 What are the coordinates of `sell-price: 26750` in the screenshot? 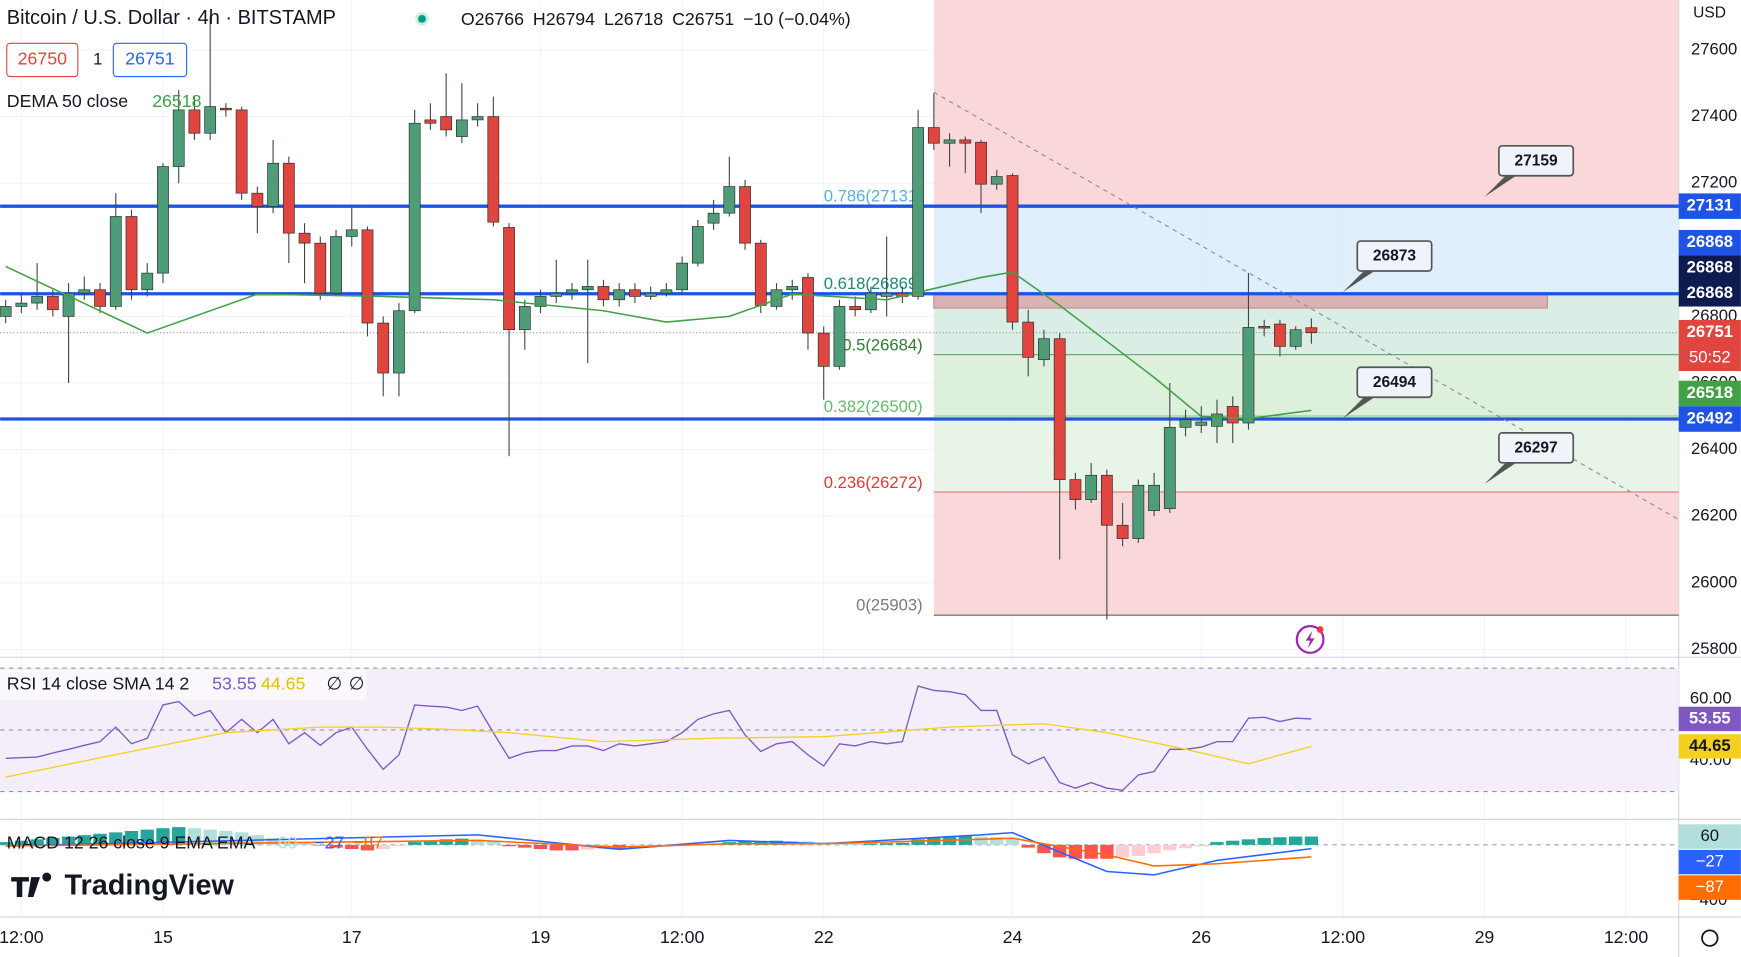 It's located at (42, 59).